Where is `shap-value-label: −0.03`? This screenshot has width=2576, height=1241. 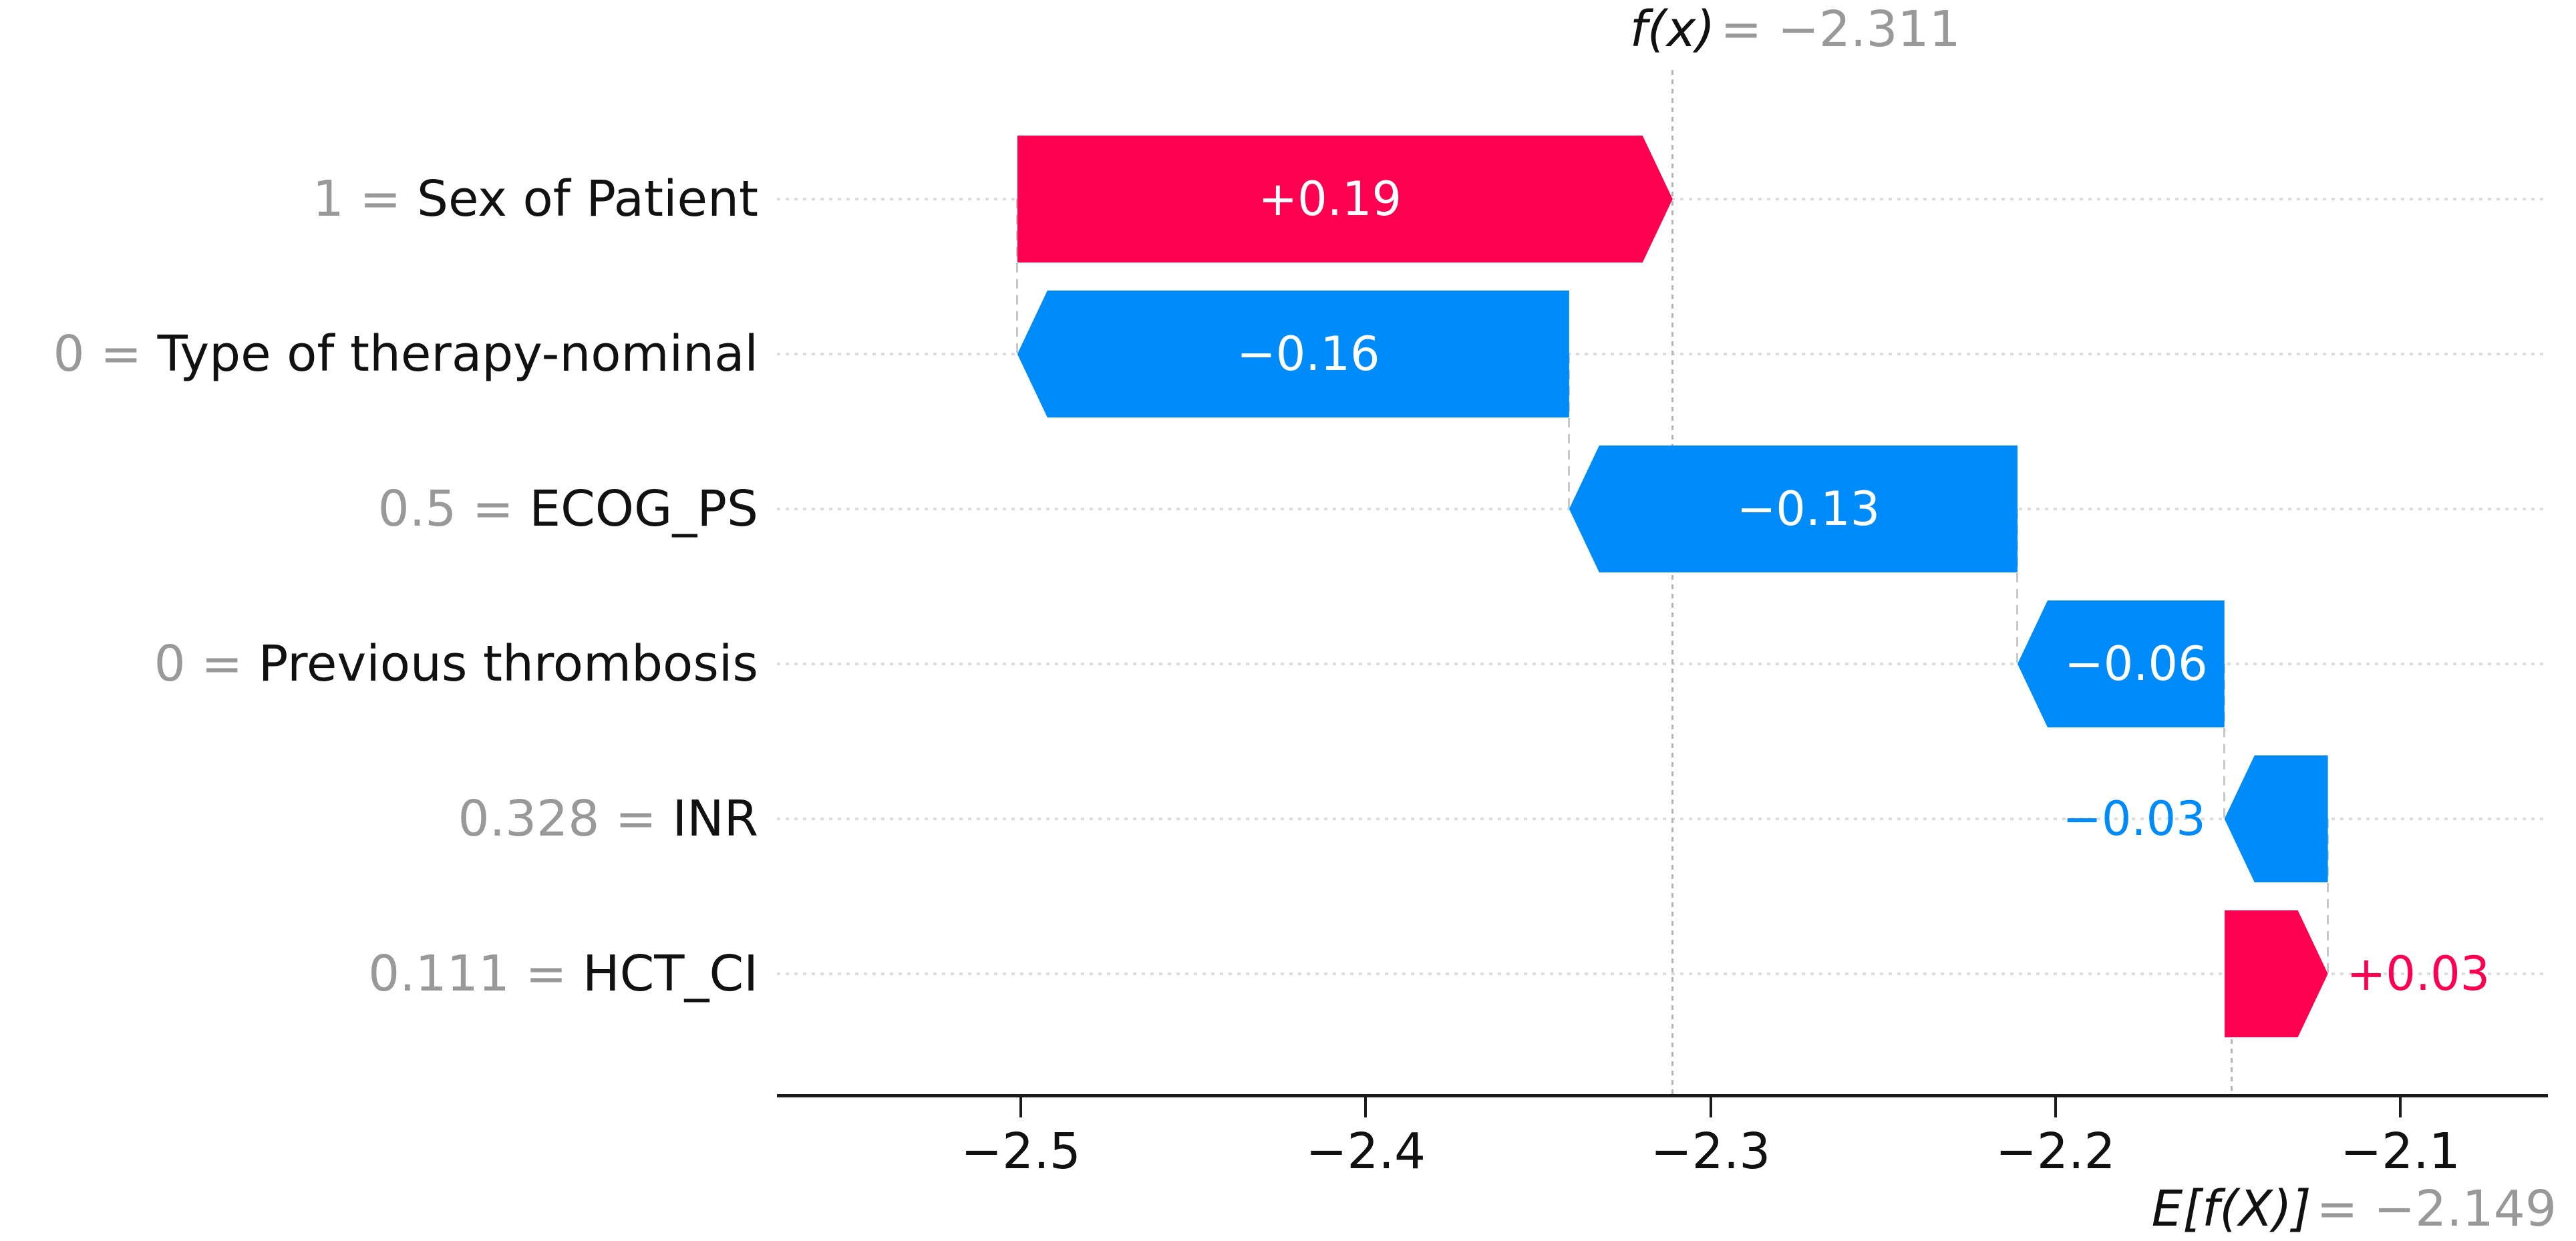
shap-value-label: −0.03 is located at coordinates (2134, 818).